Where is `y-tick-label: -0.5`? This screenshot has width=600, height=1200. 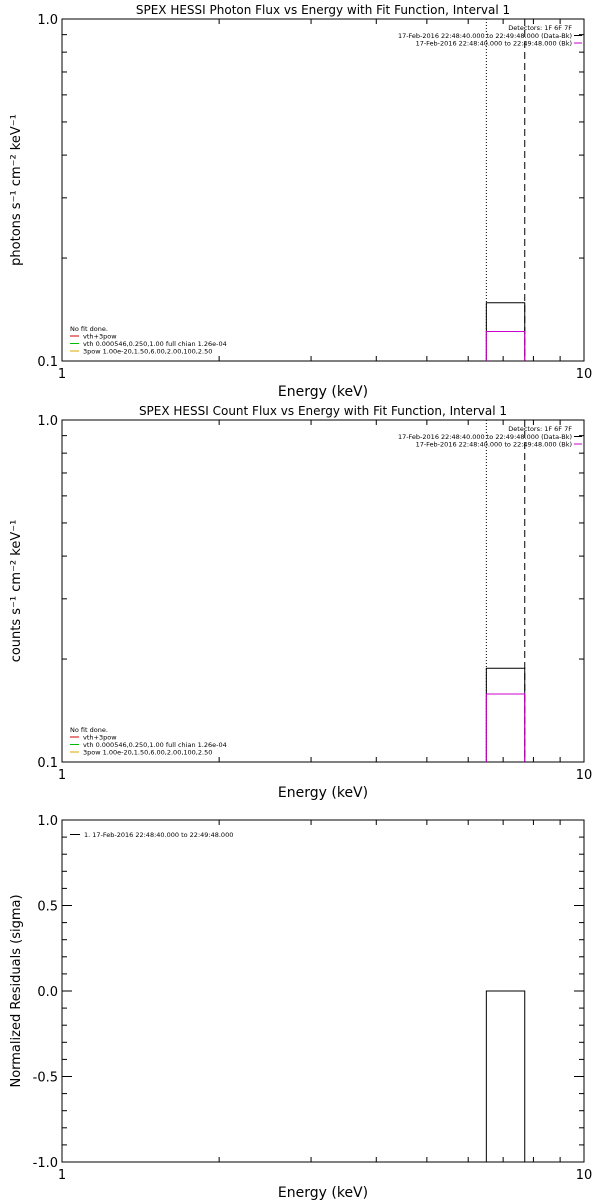
y-tick-label: -0.5 is located at coordinates (45, 1078).